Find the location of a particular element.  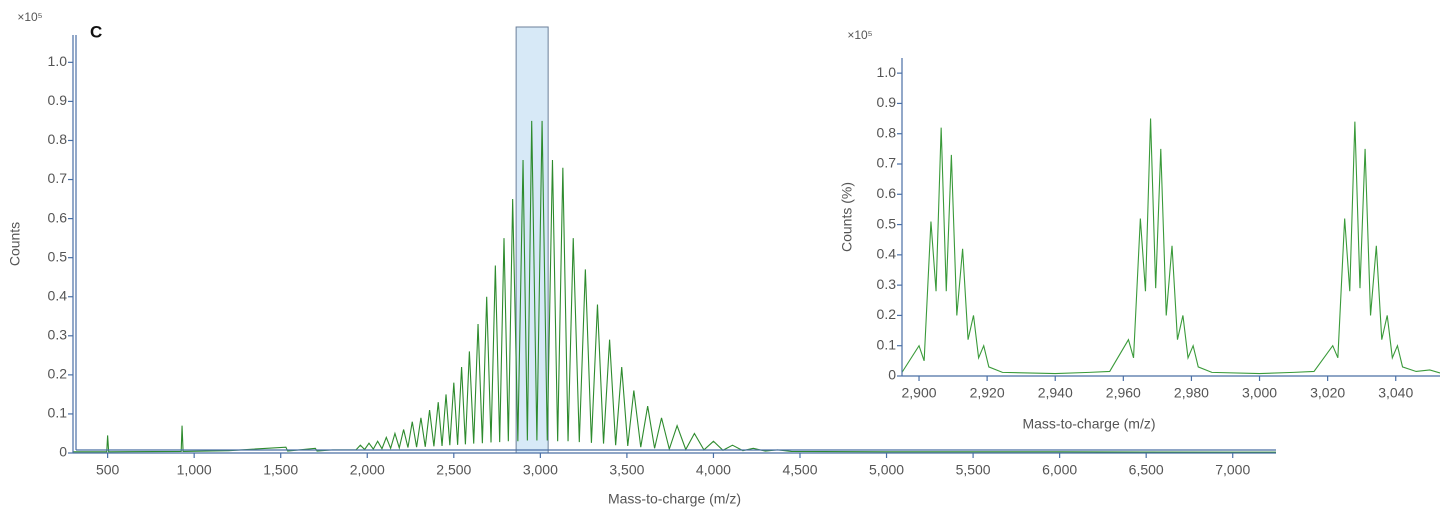

x-tick-label: 3,040 is located at coordinates (1395, 393).